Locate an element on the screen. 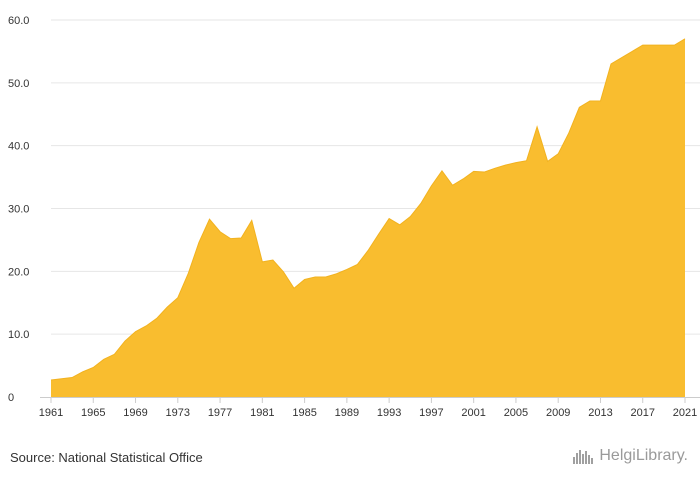 The height and width of the screenshot is (483, 700). y-tick-label: 30.0 is located at coordinates (18, 210).